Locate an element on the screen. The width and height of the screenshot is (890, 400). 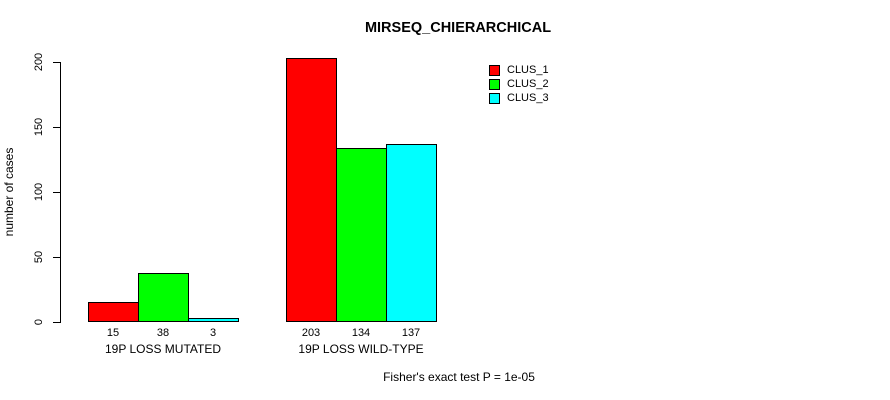
y-axis-title: number of cases is located at coordinates (9, 192).